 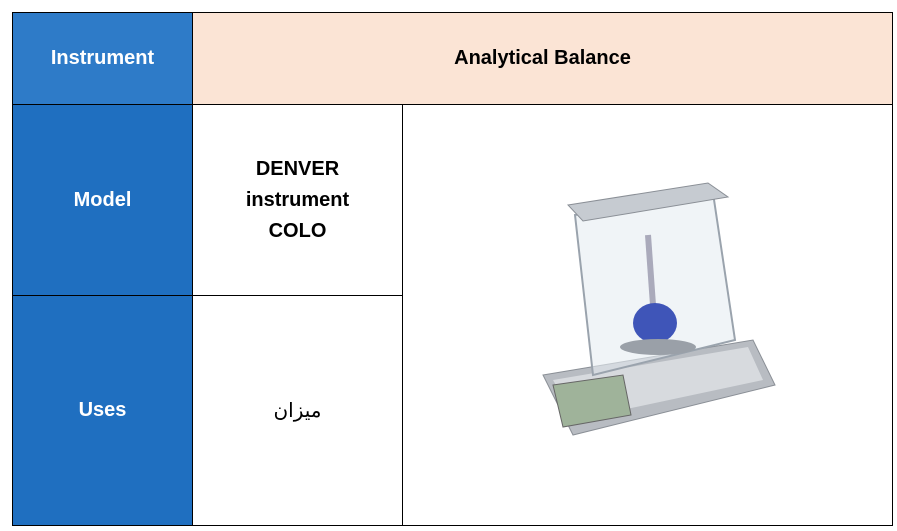 I want to click on model-line: COLO, so click(x=297, y=230).